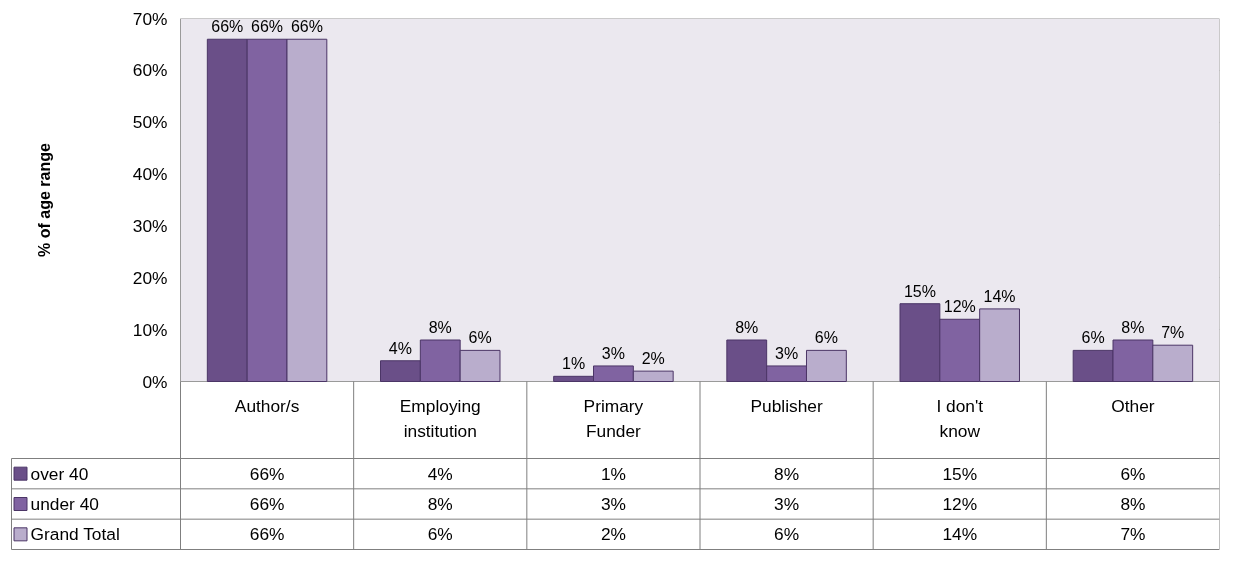 This screenshot has height=581, width=1237. I want to click on y-tick-label: 0%, so click(155, 381).